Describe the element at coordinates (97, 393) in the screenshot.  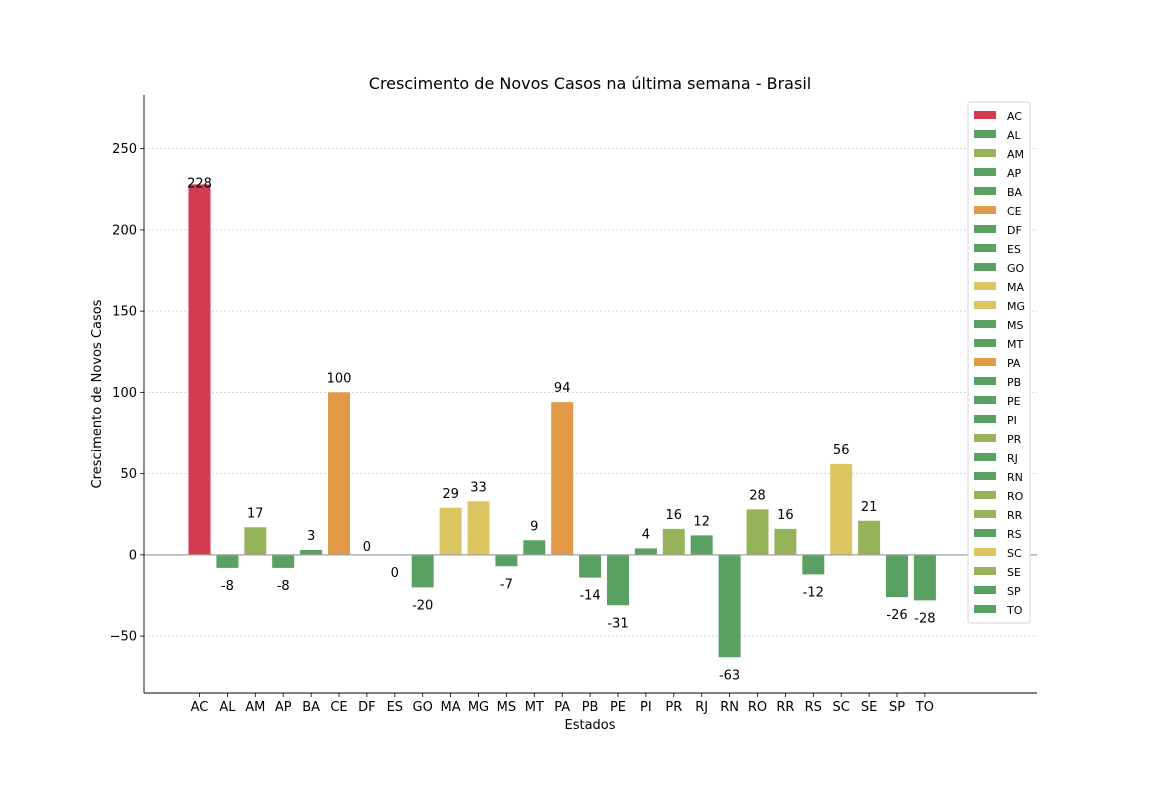
I see `y-axis-title: Crescimento de Novos Casos` at that location.